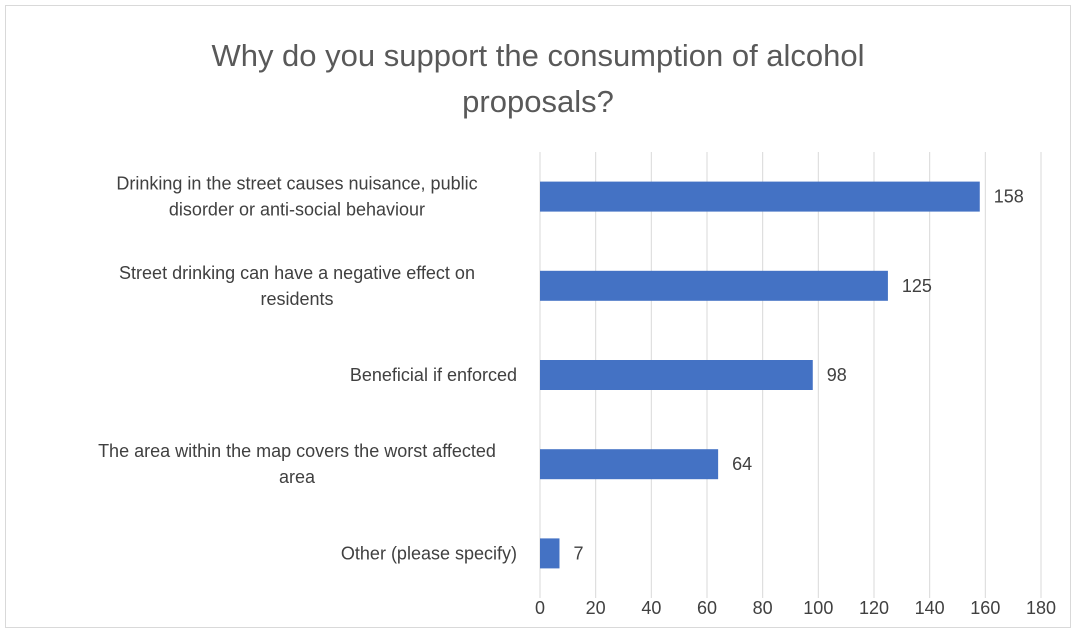 This screenshot has width=1076, height=633. I want to click on x-tick-label: 60, so click(707, 608).